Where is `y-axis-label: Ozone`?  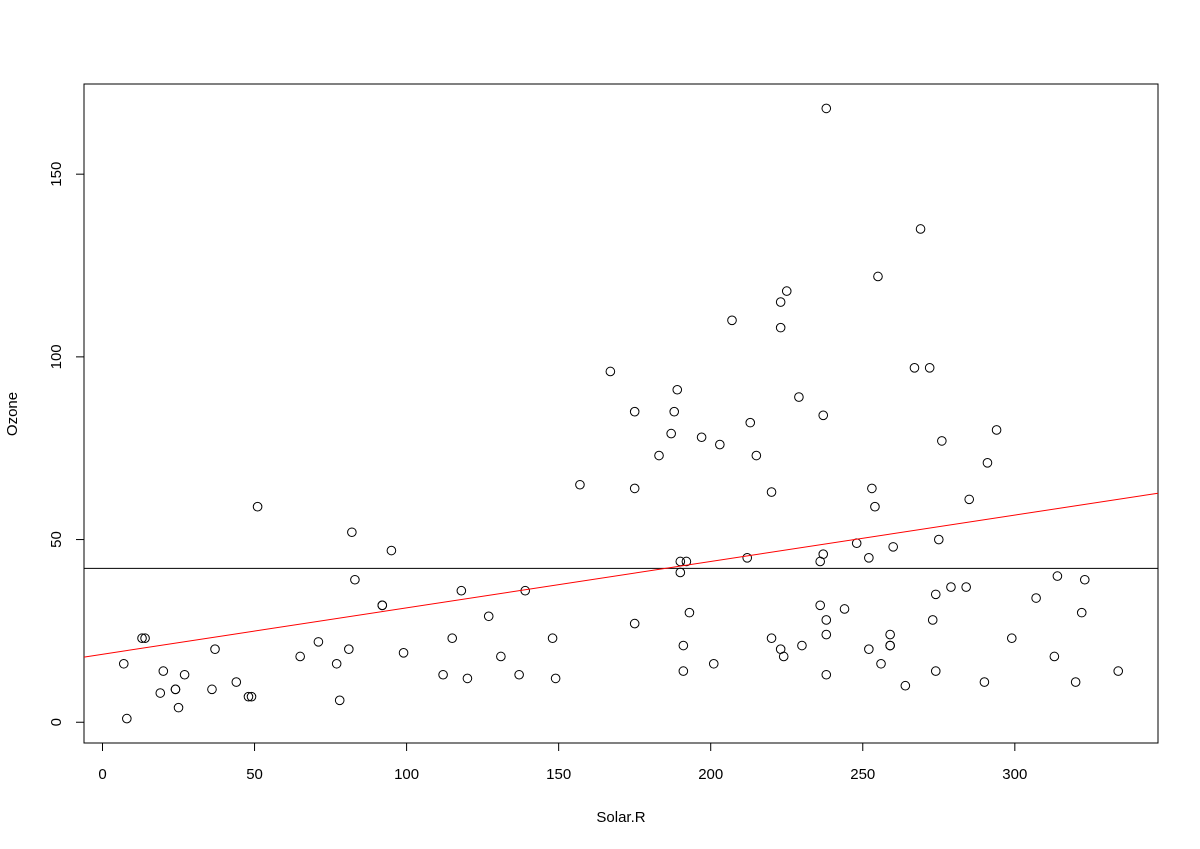 y-axis-label: Ozone is located at coordinates (12, 414).